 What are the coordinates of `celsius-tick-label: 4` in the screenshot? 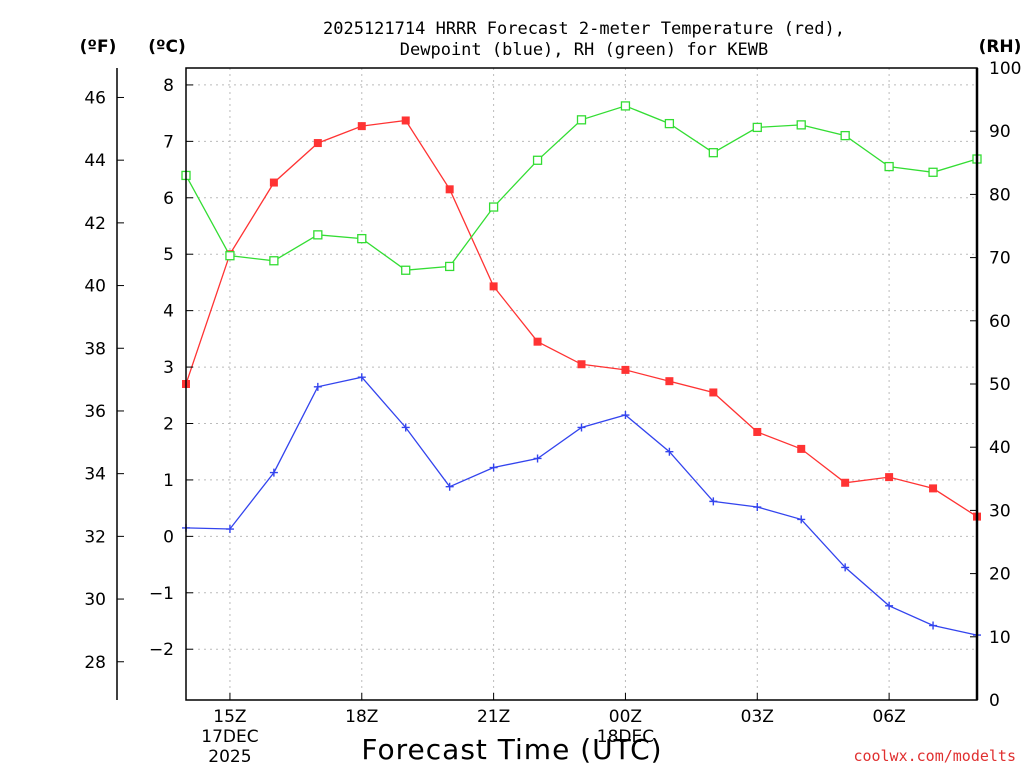 It's located at (168, 312).